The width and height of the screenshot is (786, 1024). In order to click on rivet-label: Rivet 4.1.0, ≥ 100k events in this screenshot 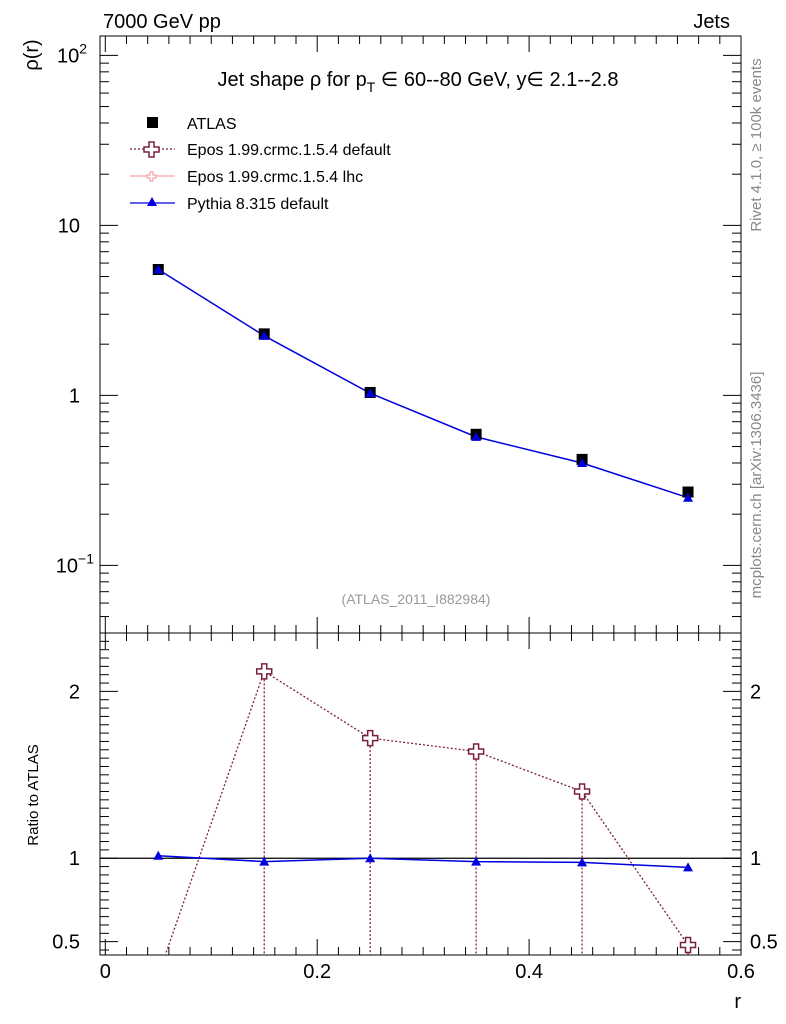, I will do `click(756, 144)`.